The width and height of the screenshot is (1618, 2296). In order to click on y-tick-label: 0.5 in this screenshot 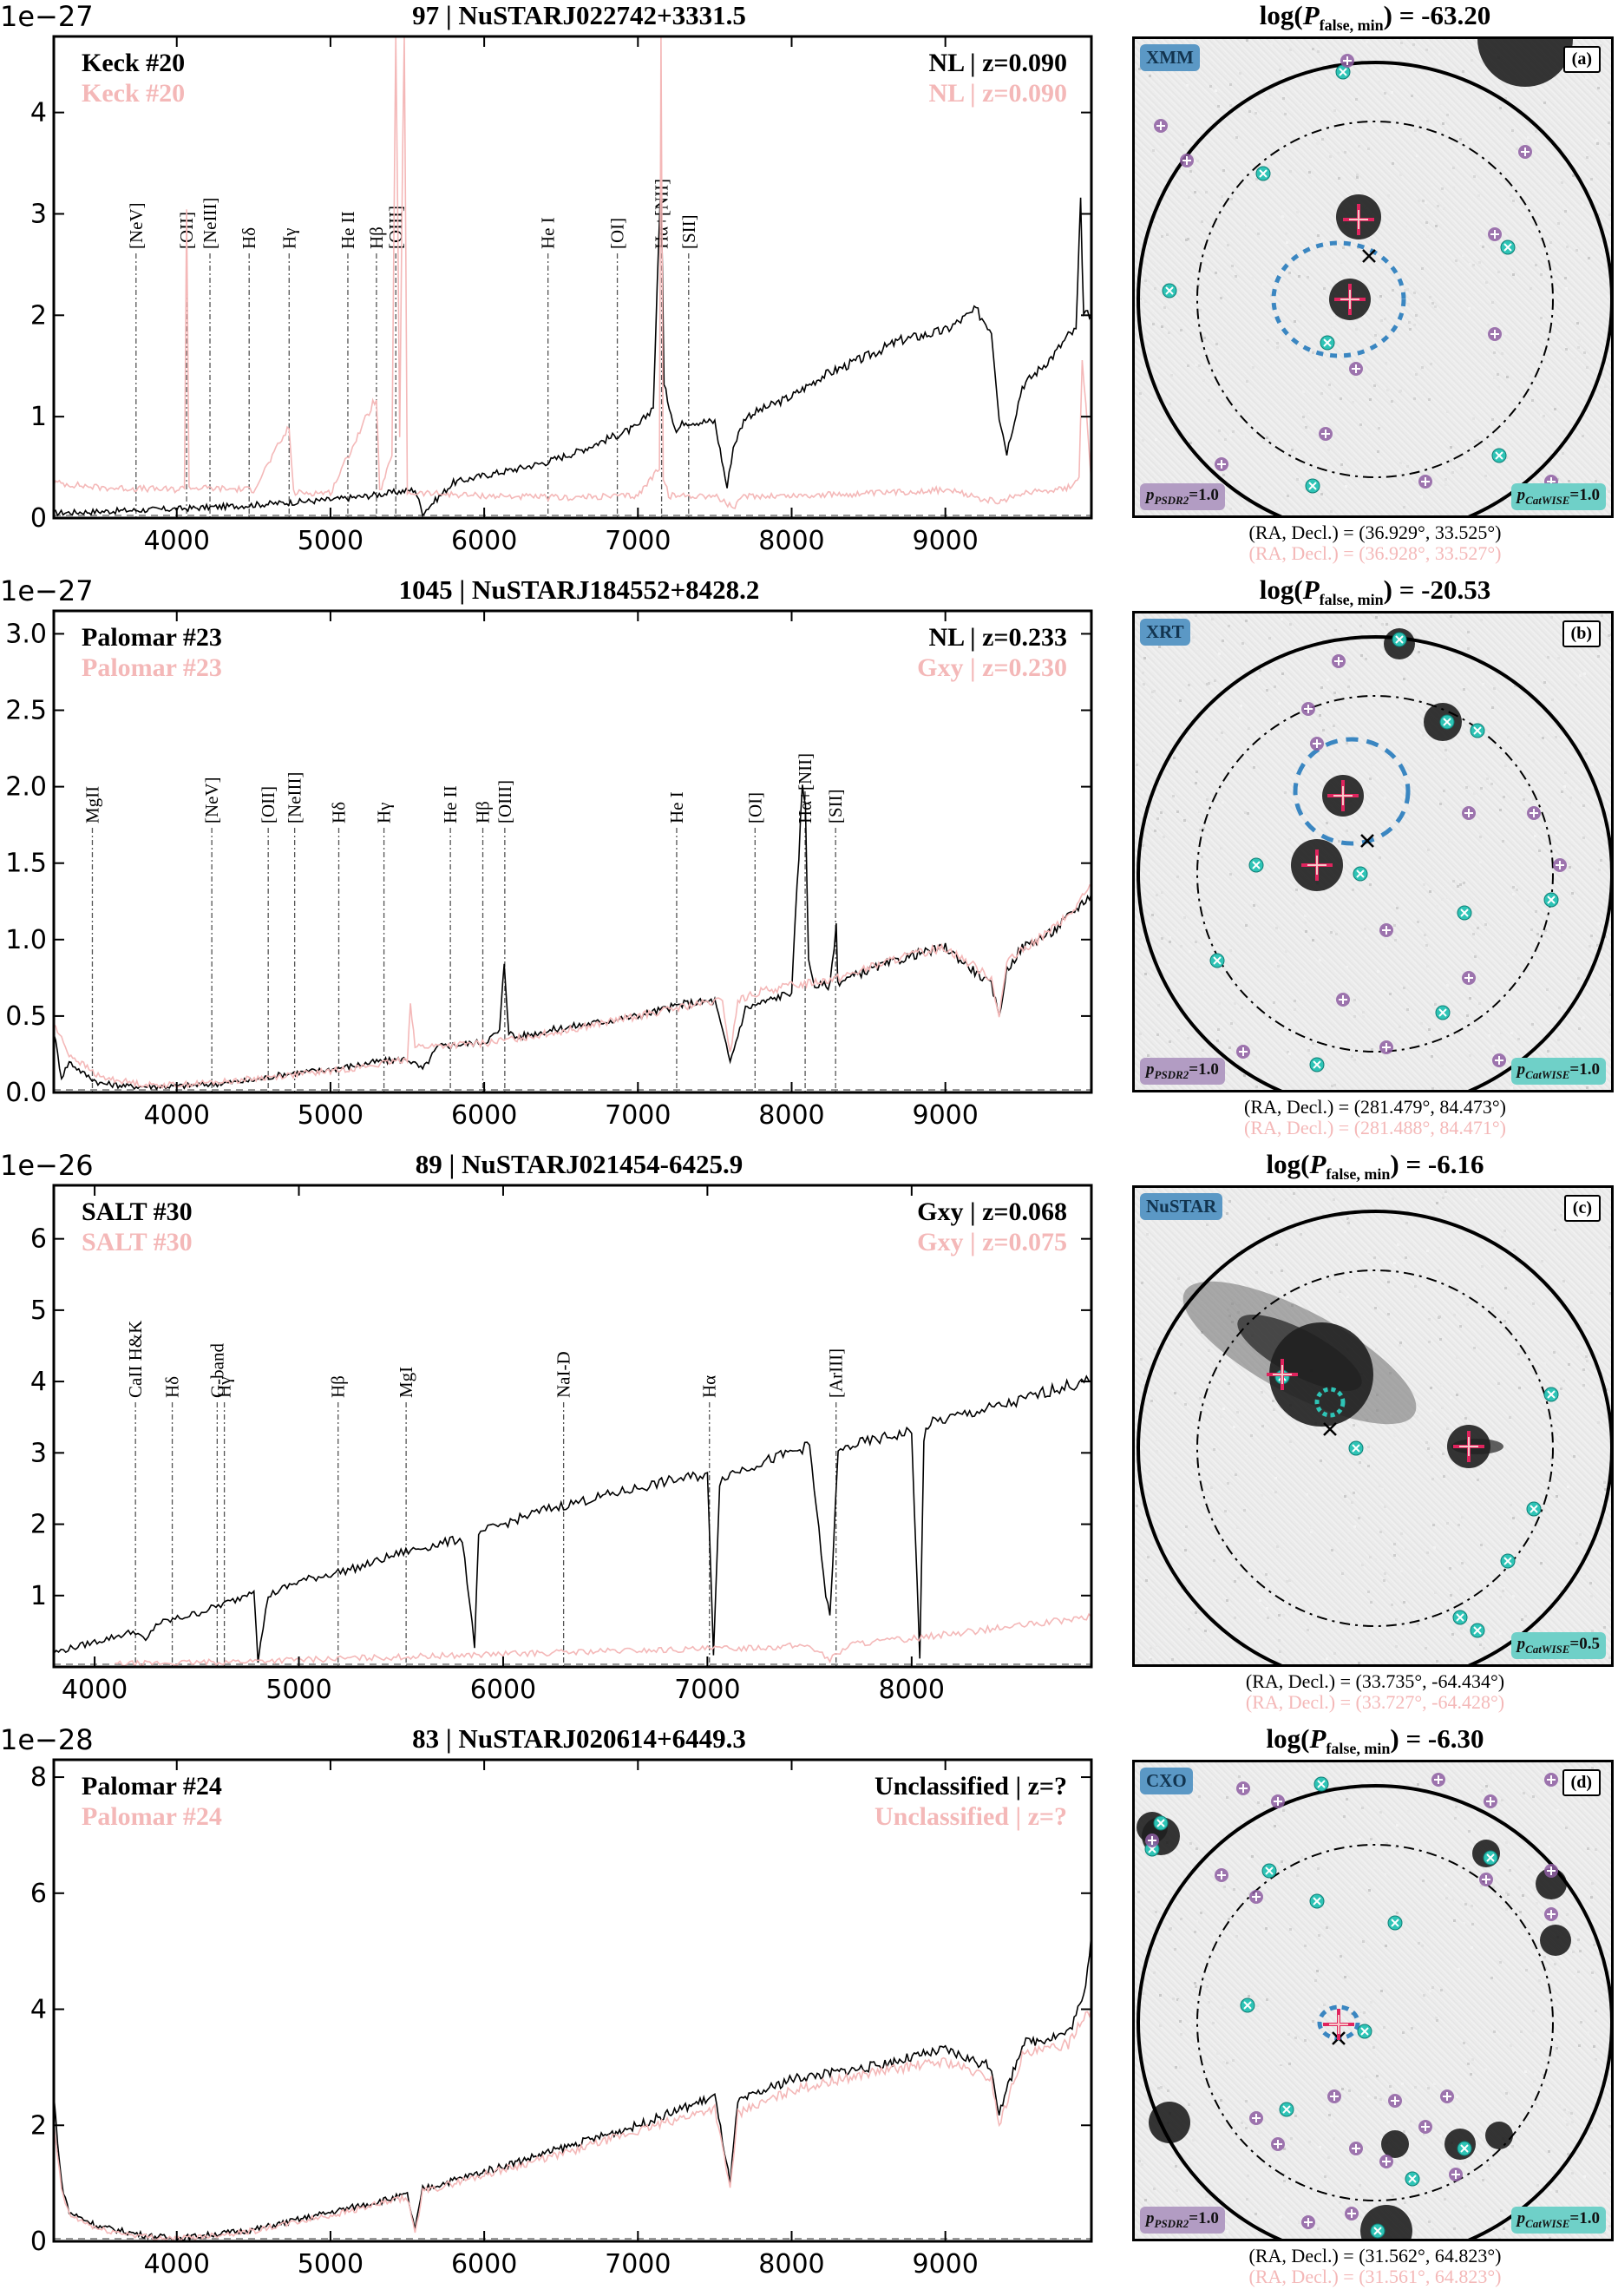, I will do `click(26, 1016)`.